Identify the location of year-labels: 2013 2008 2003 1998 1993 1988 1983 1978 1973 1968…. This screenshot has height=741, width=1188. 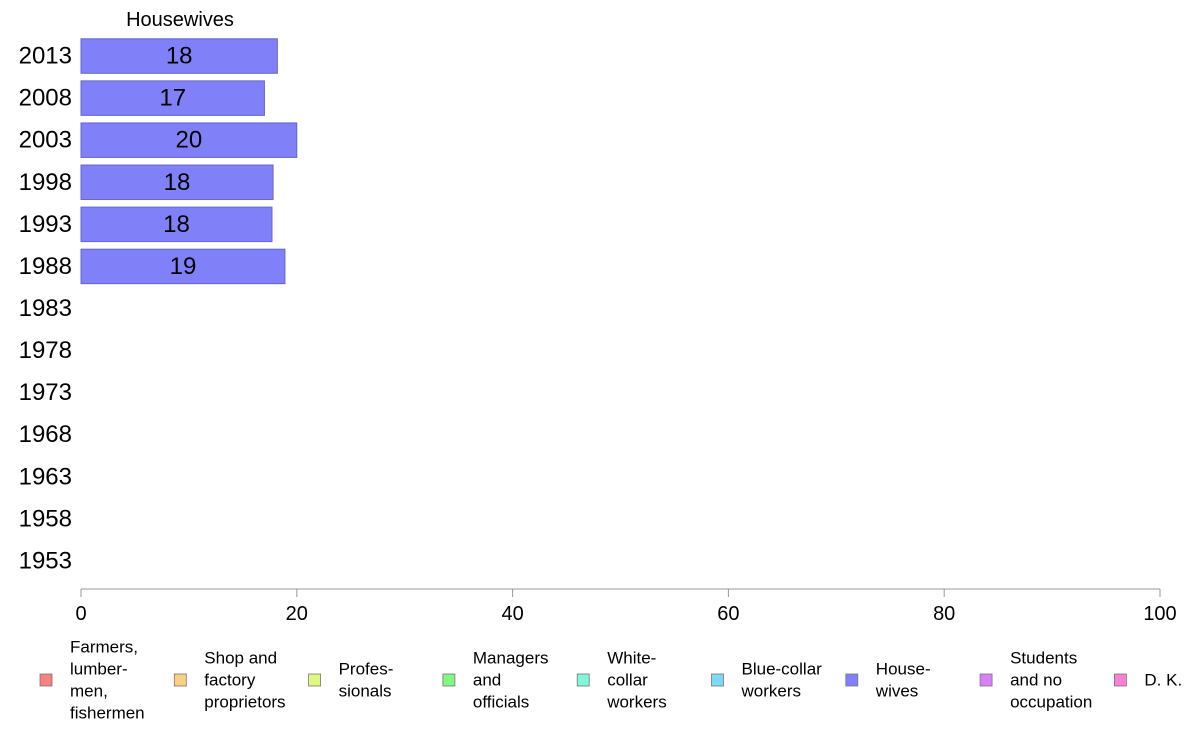
(45, 309).